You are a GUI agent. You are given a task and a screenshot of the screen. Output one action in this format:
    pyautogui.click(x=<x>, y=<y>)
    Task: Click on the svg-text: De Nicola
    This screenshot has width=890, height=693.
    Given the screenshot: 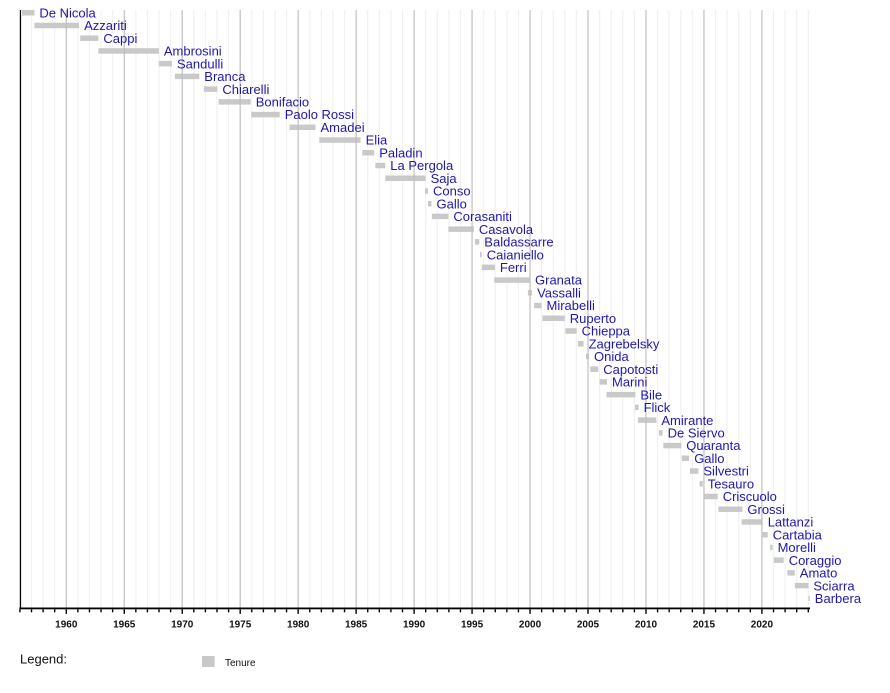 What is the action you would take?
    pyautogui.click(x=67, y=12)
    